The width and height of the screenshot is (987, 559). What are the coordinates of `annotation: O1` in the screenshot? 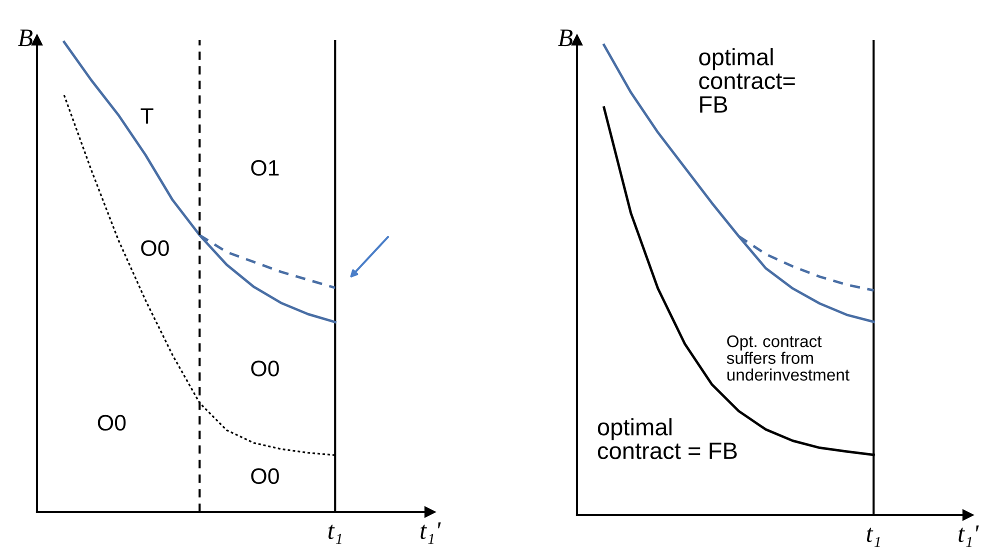 It's located at (265, 168).